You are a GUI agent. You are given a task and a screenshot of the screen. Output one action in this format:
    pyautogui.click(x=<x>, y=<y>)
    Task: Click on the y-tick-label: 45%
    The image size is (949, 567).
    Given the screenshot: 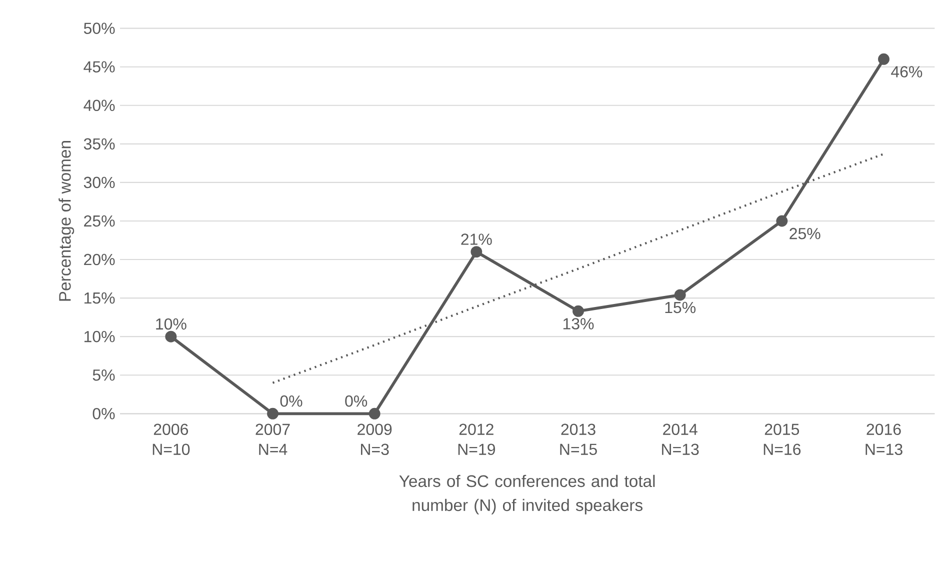 What is the action you would take?
    pyautogui.click(x=99, y=66)
    